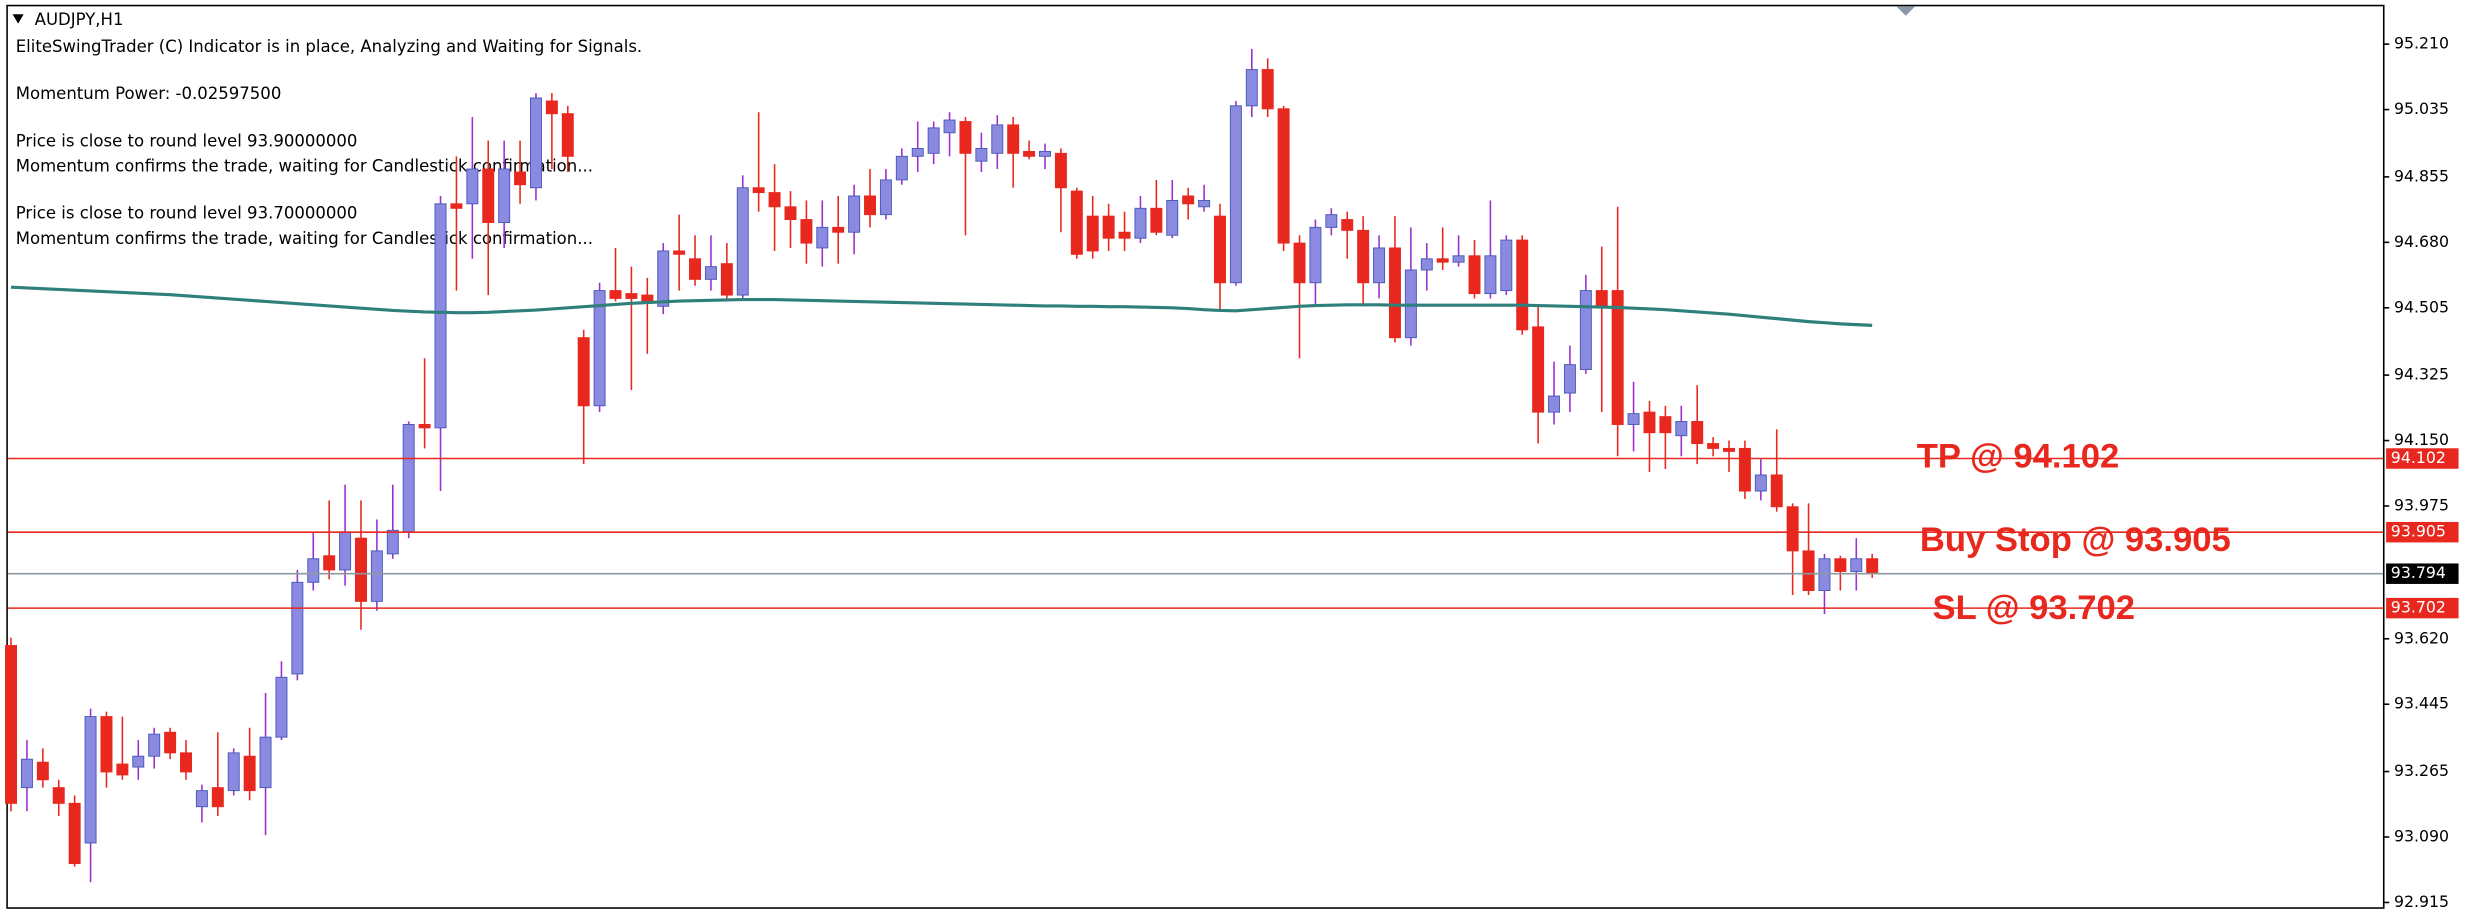 The image size is (2468, 912). Describe the element at coordinates (2018, 457) in the screenshot. I see `level-annotation: TP @ 94.102` at that location.